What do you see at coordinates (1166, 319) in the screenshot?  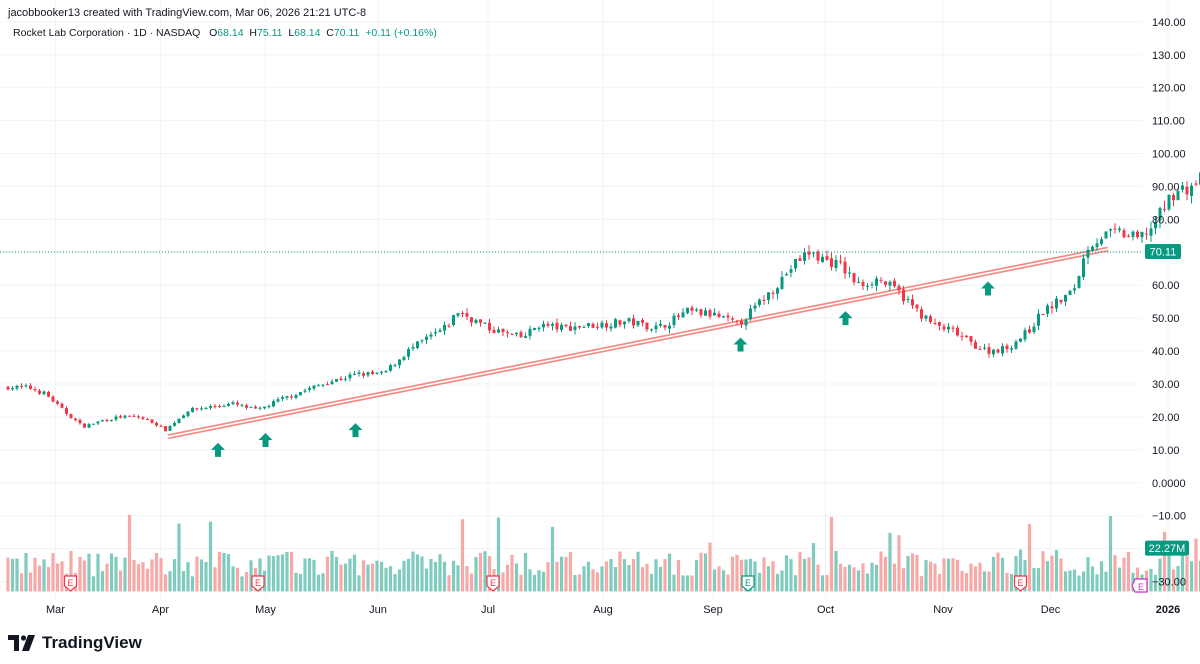 I see `price-tick-label: 50.00` at bounding box center [1166, 319].